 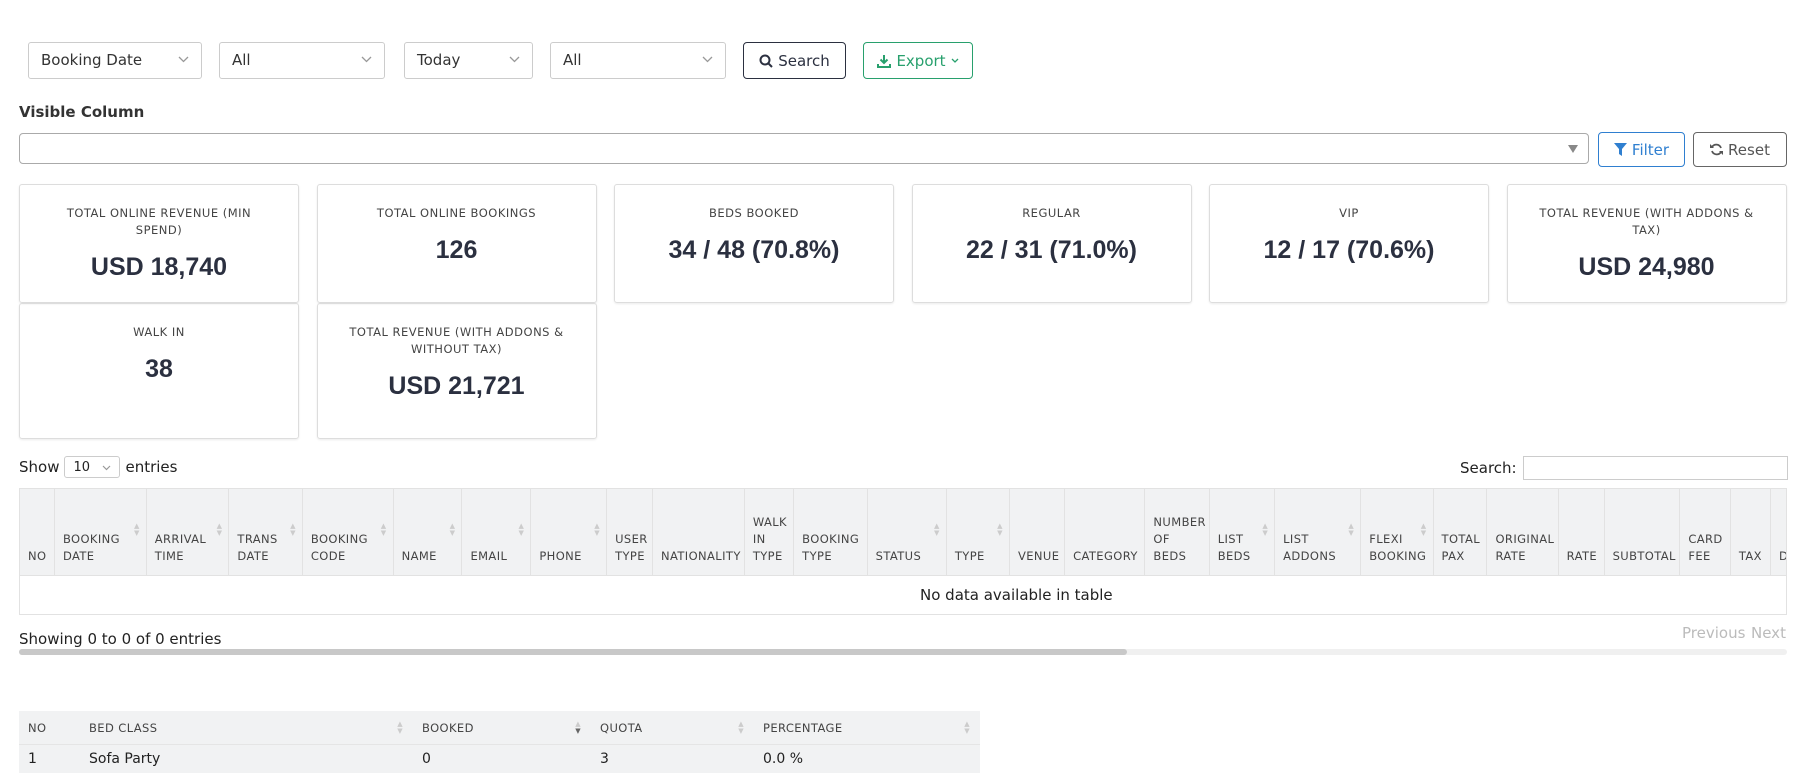 I want to click on column-header: ARRIVAL TIME▲▼, so click(x=187, y=532).